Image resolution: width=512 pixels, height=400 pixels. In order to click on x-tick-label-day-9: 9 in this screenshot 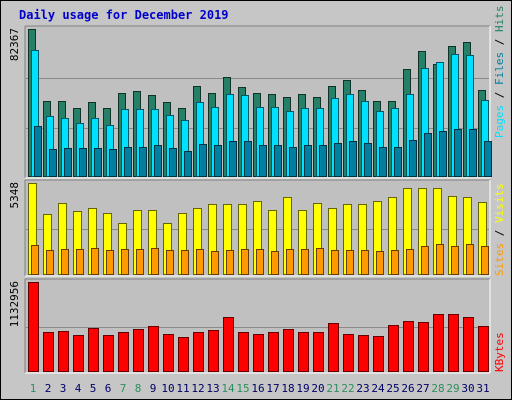, I will do `click(153, 388)`.